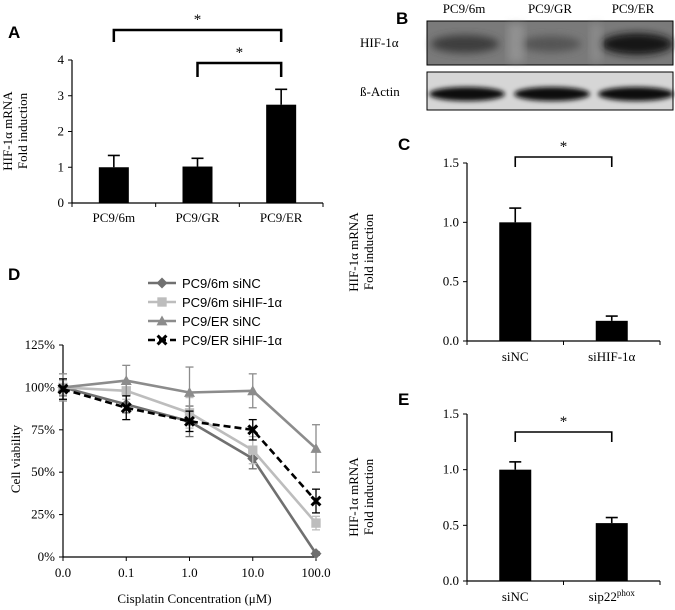 Image resolution: width=675 pixels, height=610 pixels. I want to click on series-pc9-er-sihif-1-, so click(189, 446).